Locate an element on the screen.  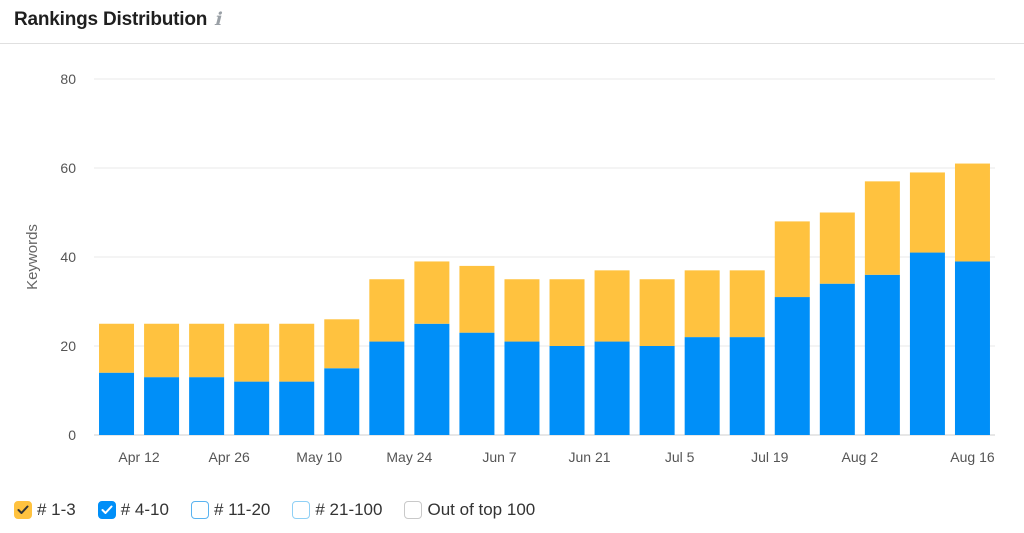
legend-item-21-100: # 21-100 is located at coordinates (337, 510).